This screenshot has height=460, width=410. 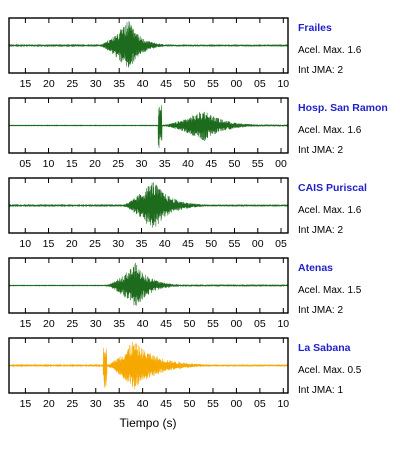 What do you see at coordinates (320, 390) in the screenshot?
I see `jma-intensity-label: Int JMA: 1` at bounding box center [320, 390].